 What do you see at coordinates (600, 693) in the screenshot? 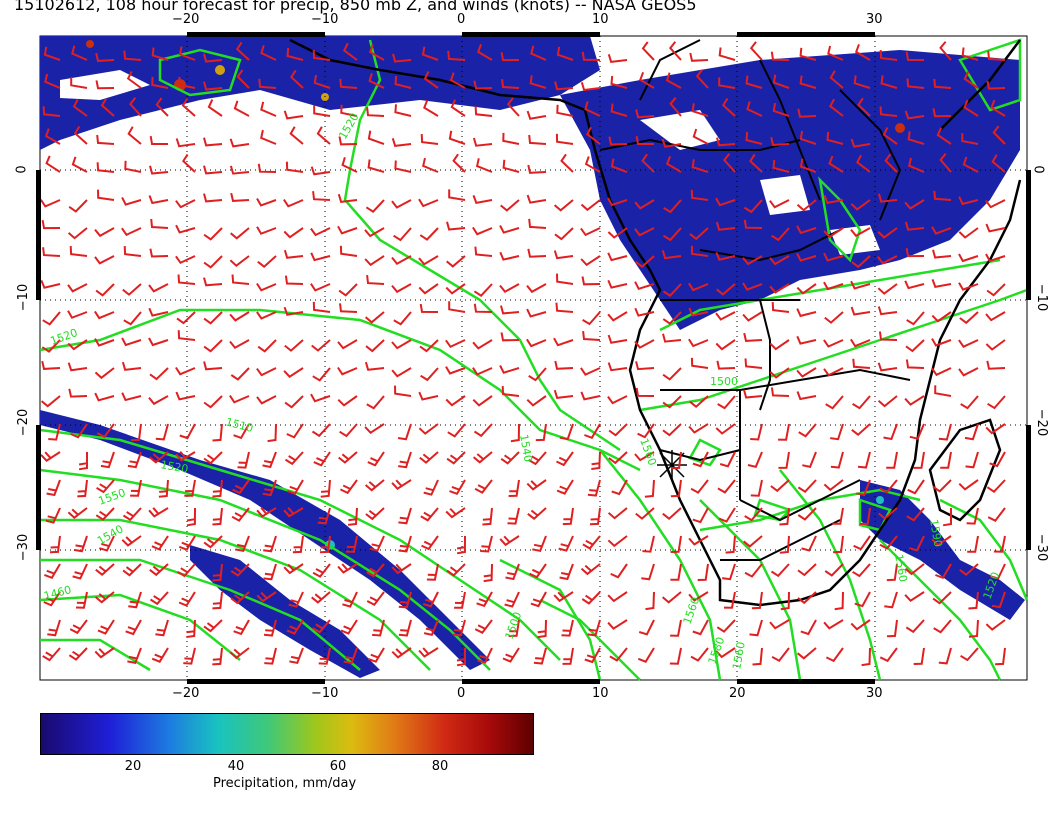
I see `lon-label-bottom: 10` at bounding box center [600, 693].